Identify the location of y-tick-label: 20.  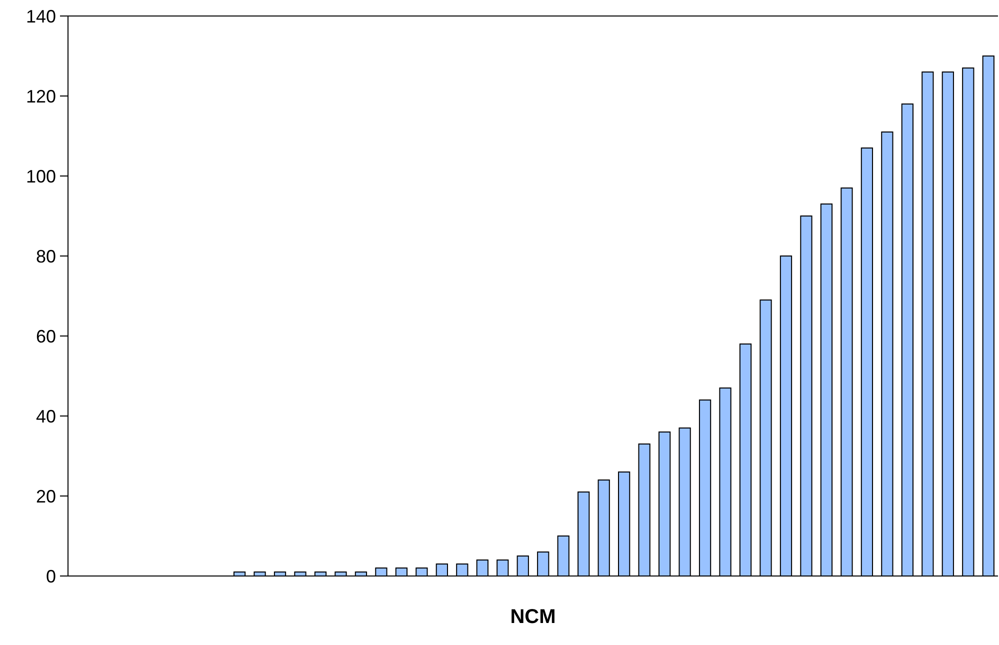
(46, 496).